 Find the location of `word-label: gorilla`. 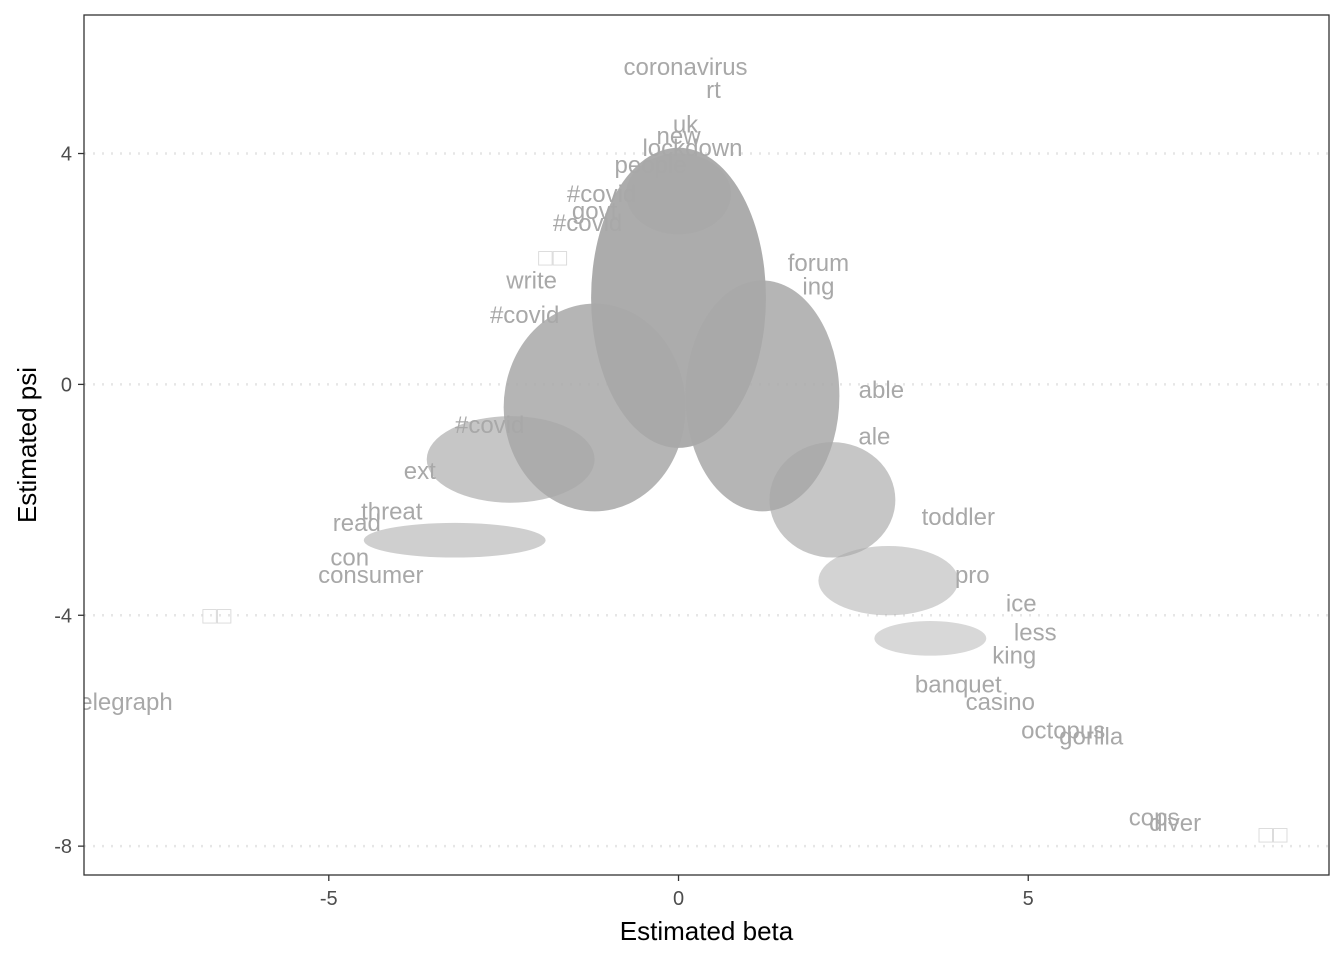

word-label: gorilla is located at coordinates (1091, 736).